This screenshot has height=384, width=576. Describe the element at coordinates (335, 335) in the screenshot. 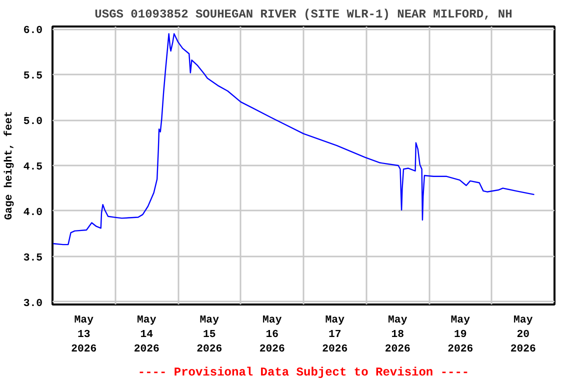

I see `x-tick-label: May 17 2026` at that location.